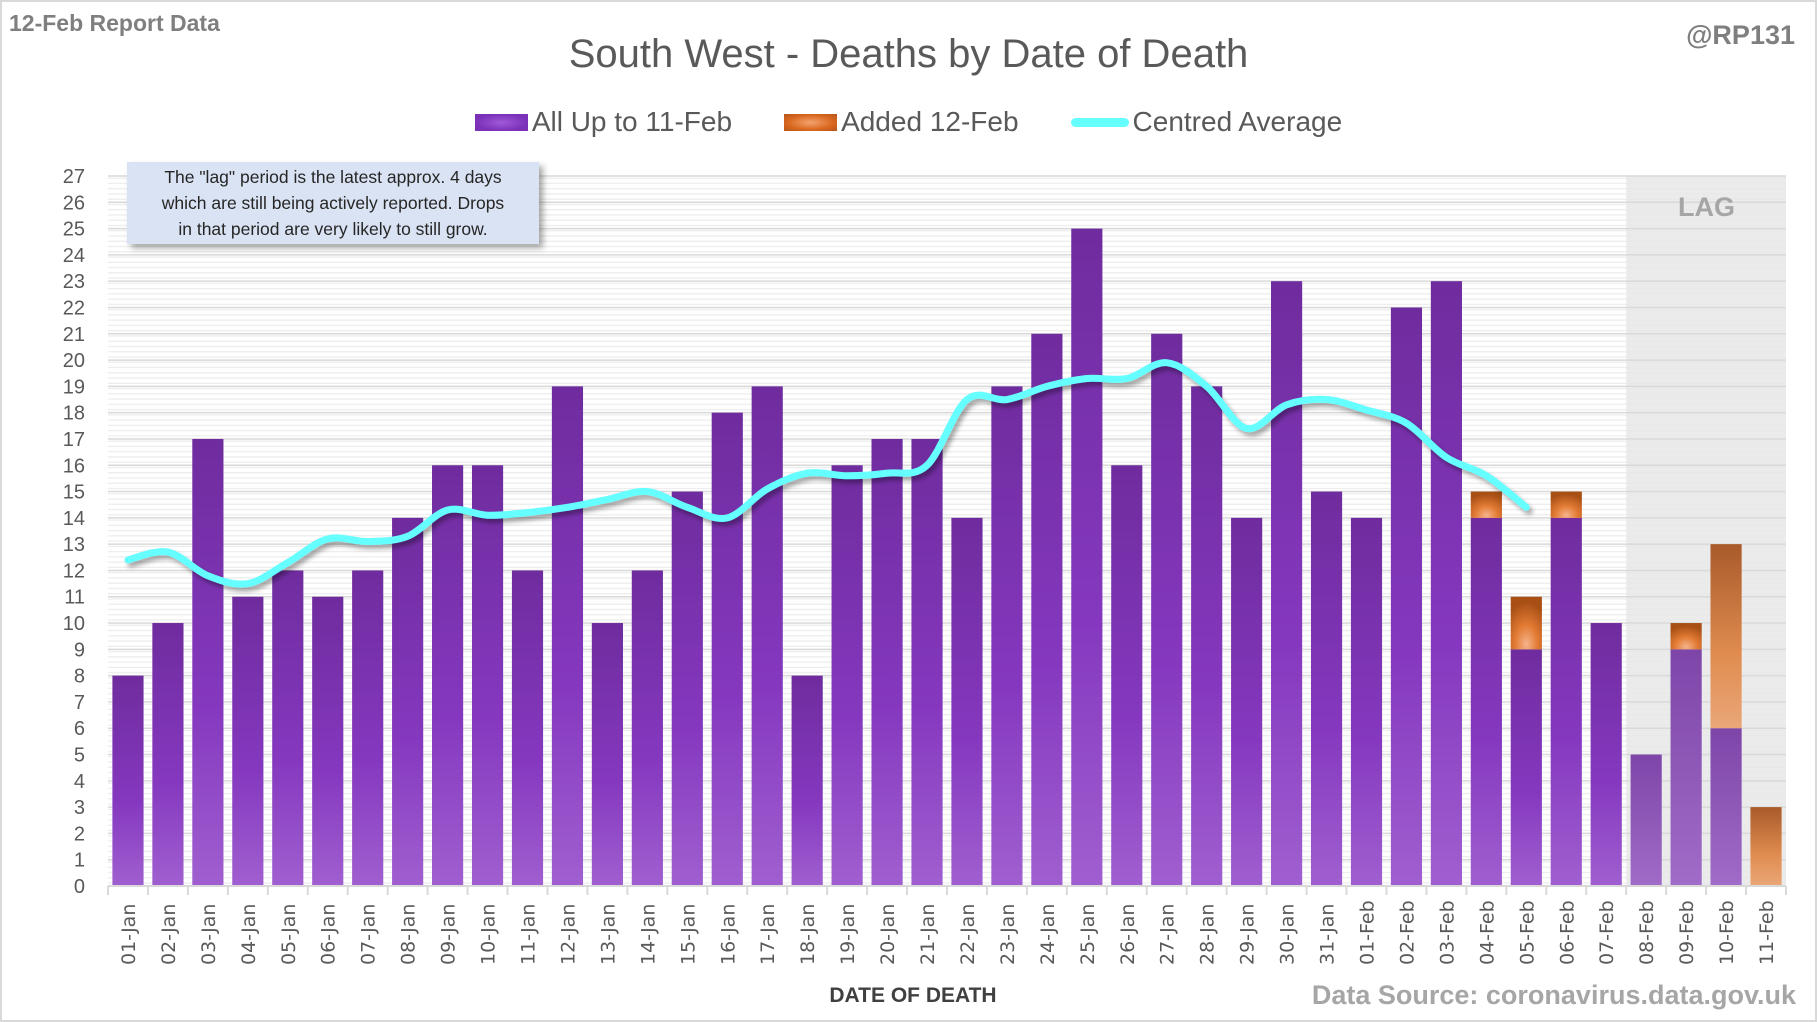  Describe the element at coordinates (913, 995) in the screenshot. I see `x-axis-label: DATE OF DEATH` at that location.